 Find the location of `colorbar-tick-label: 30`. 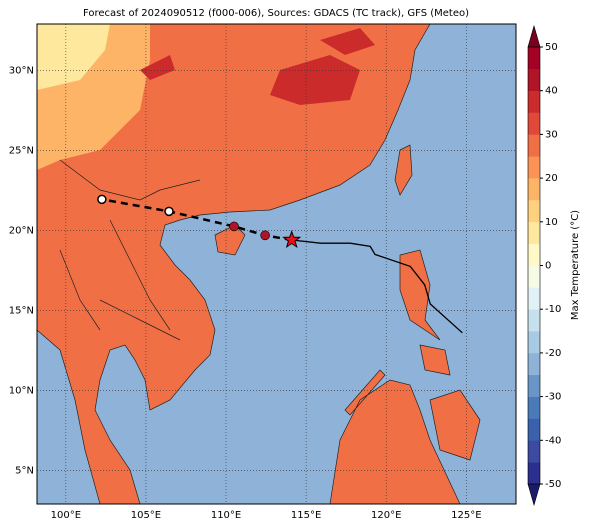

colorbar-tick-label: 30 is located at coordinates (551, 134).